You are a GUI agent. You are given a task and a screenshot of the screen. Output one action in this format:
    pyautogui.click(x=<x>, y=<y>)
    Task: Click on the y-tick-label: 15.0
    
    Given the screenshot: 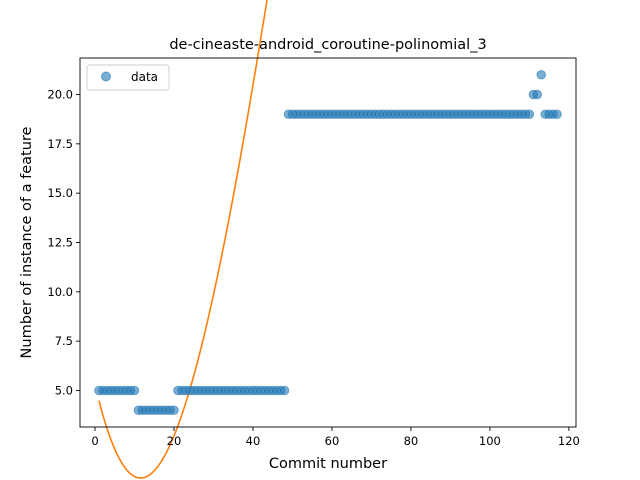 What is the action you would take?
    pyautogui.click(x=60, y=193)
    